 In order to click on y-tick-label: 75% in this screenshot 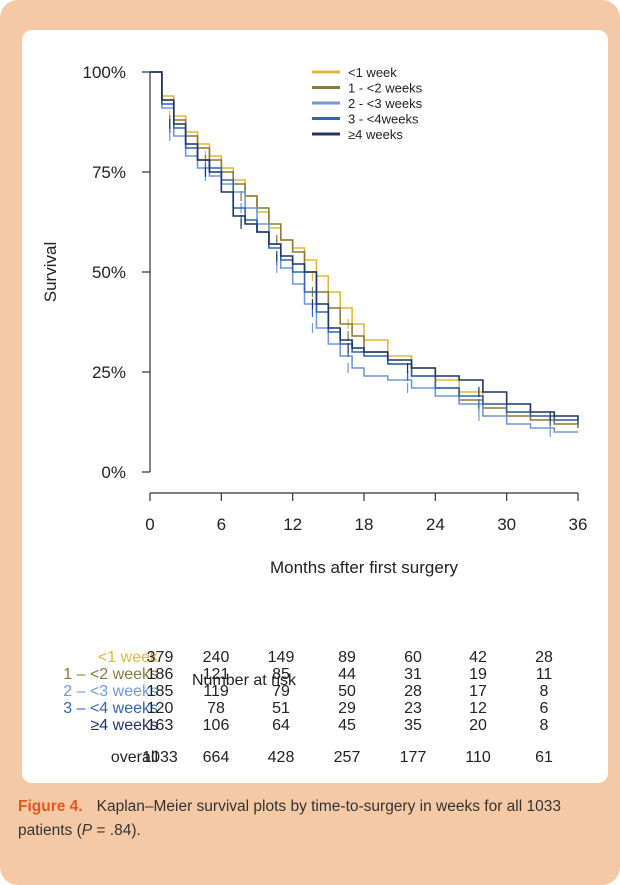, I will do `click(109, 172)`.